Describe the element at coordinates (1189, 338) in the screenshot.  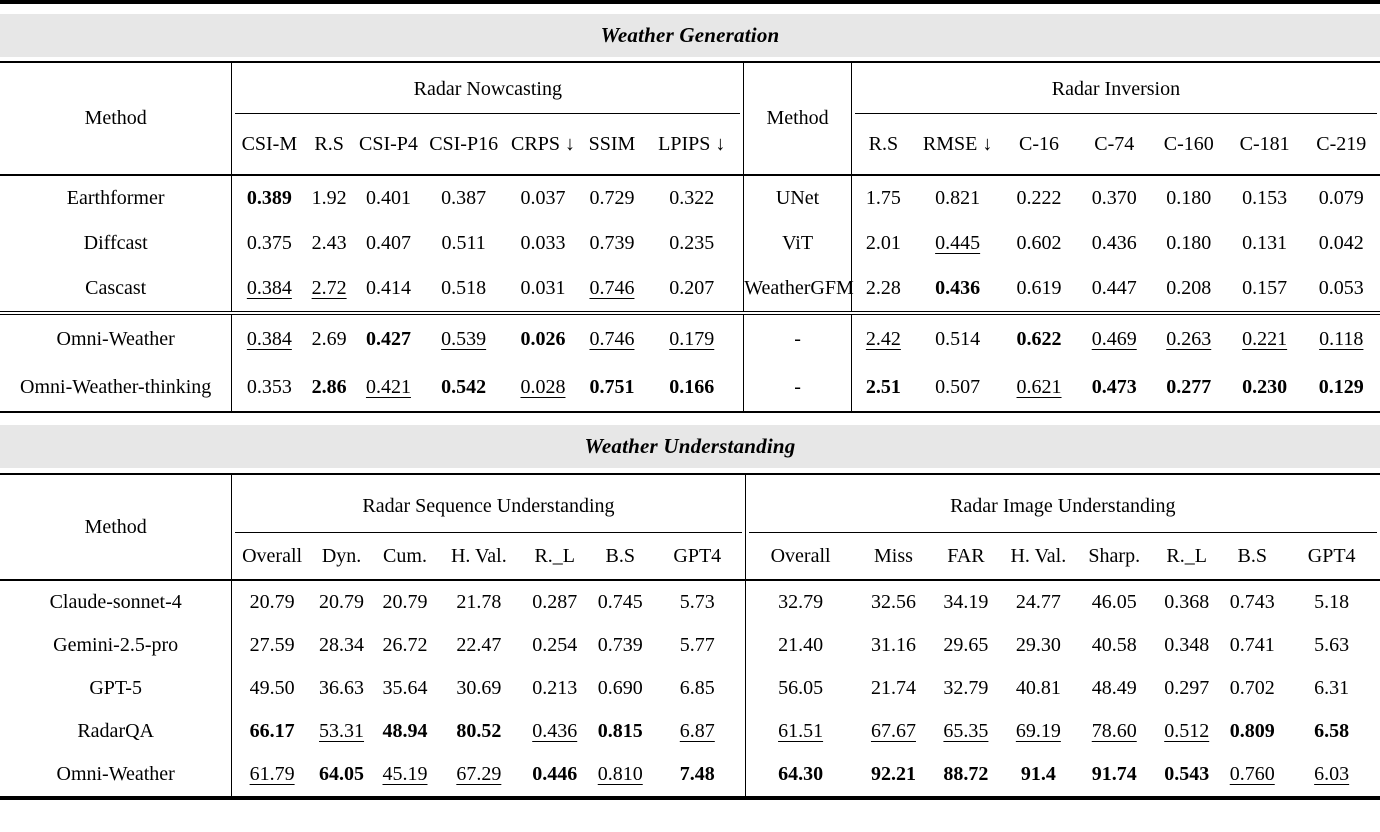
I see `metric-cell: 0.263` at that location.